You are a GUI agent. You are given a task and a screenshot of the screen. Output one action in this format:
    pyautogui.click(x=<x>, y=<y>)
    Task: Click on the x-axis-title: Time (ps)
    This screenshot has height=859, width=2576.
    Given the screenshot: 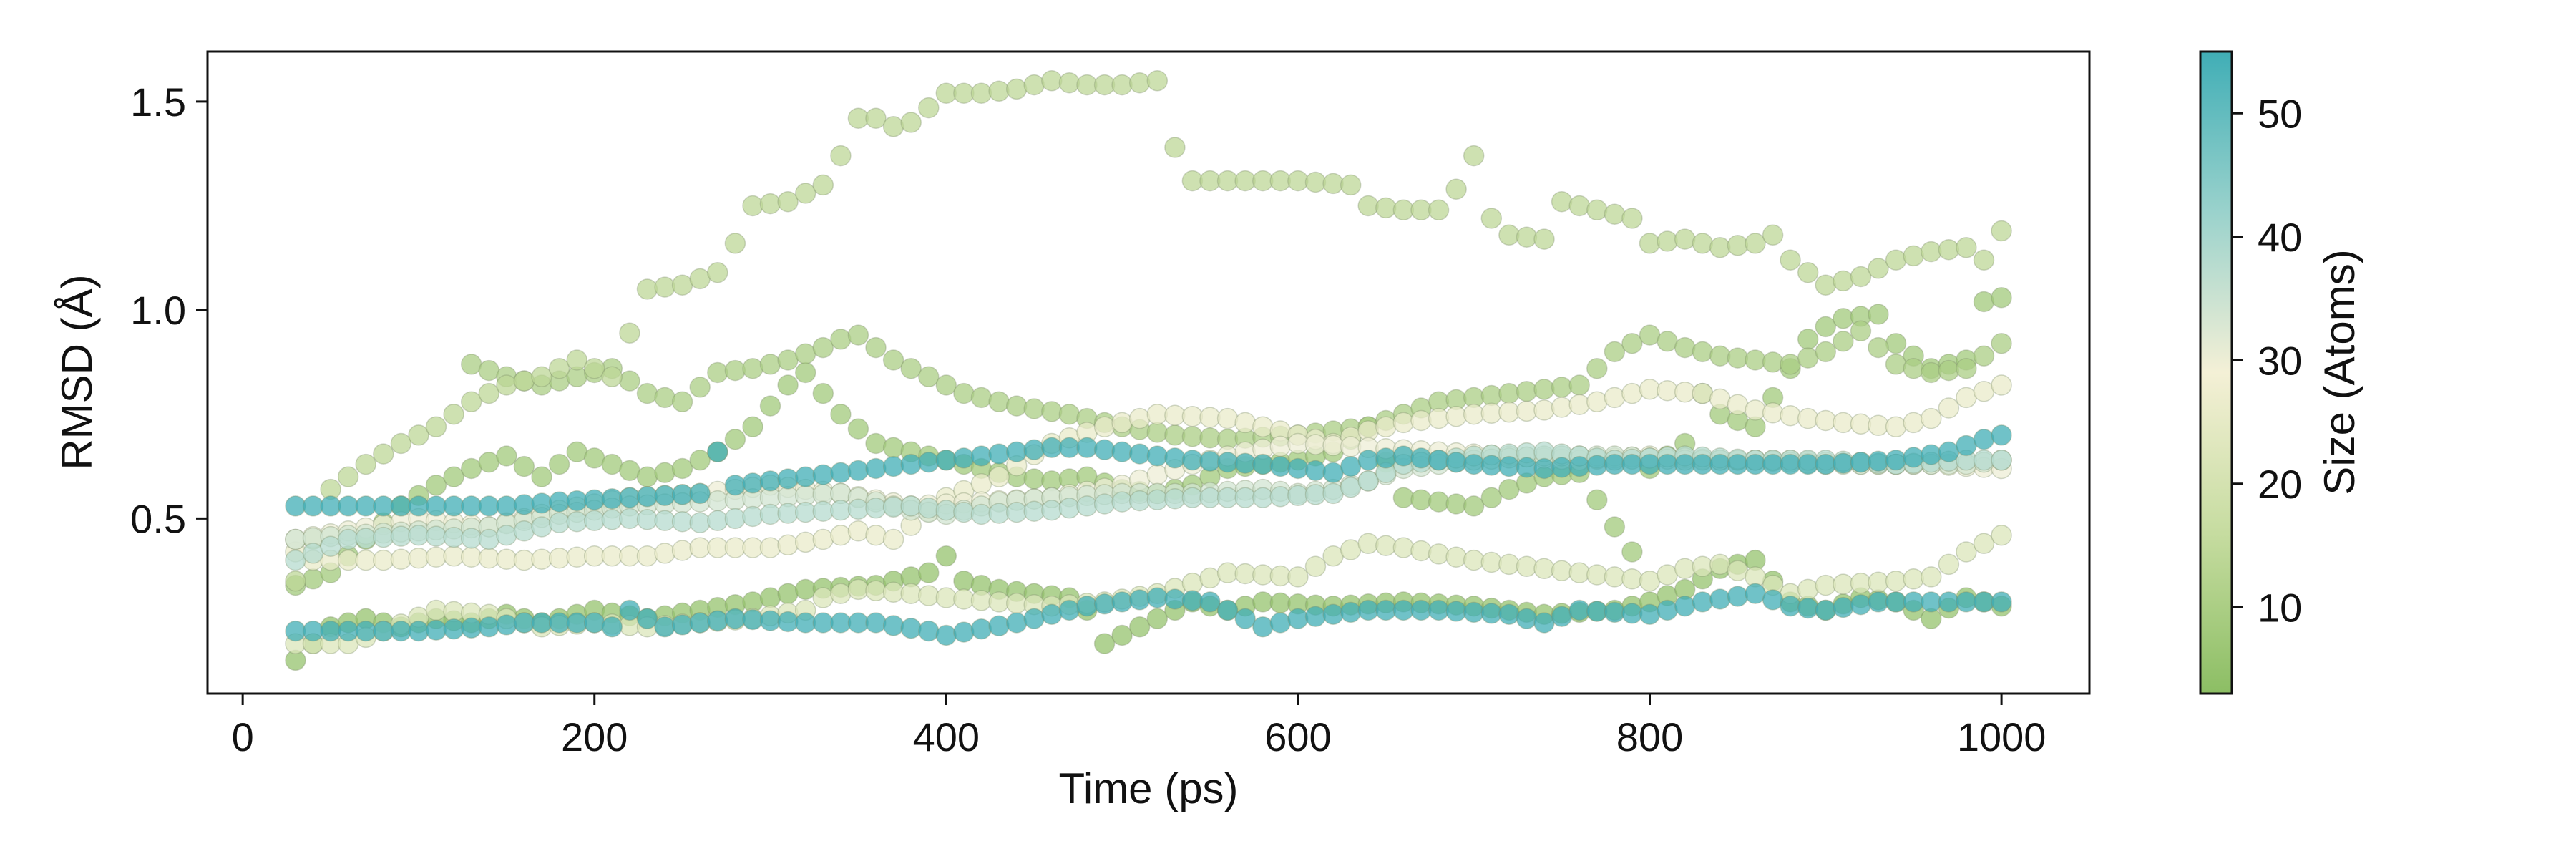 What is the action you would take?
    pyautogui.click(x=1148, y=788)
    